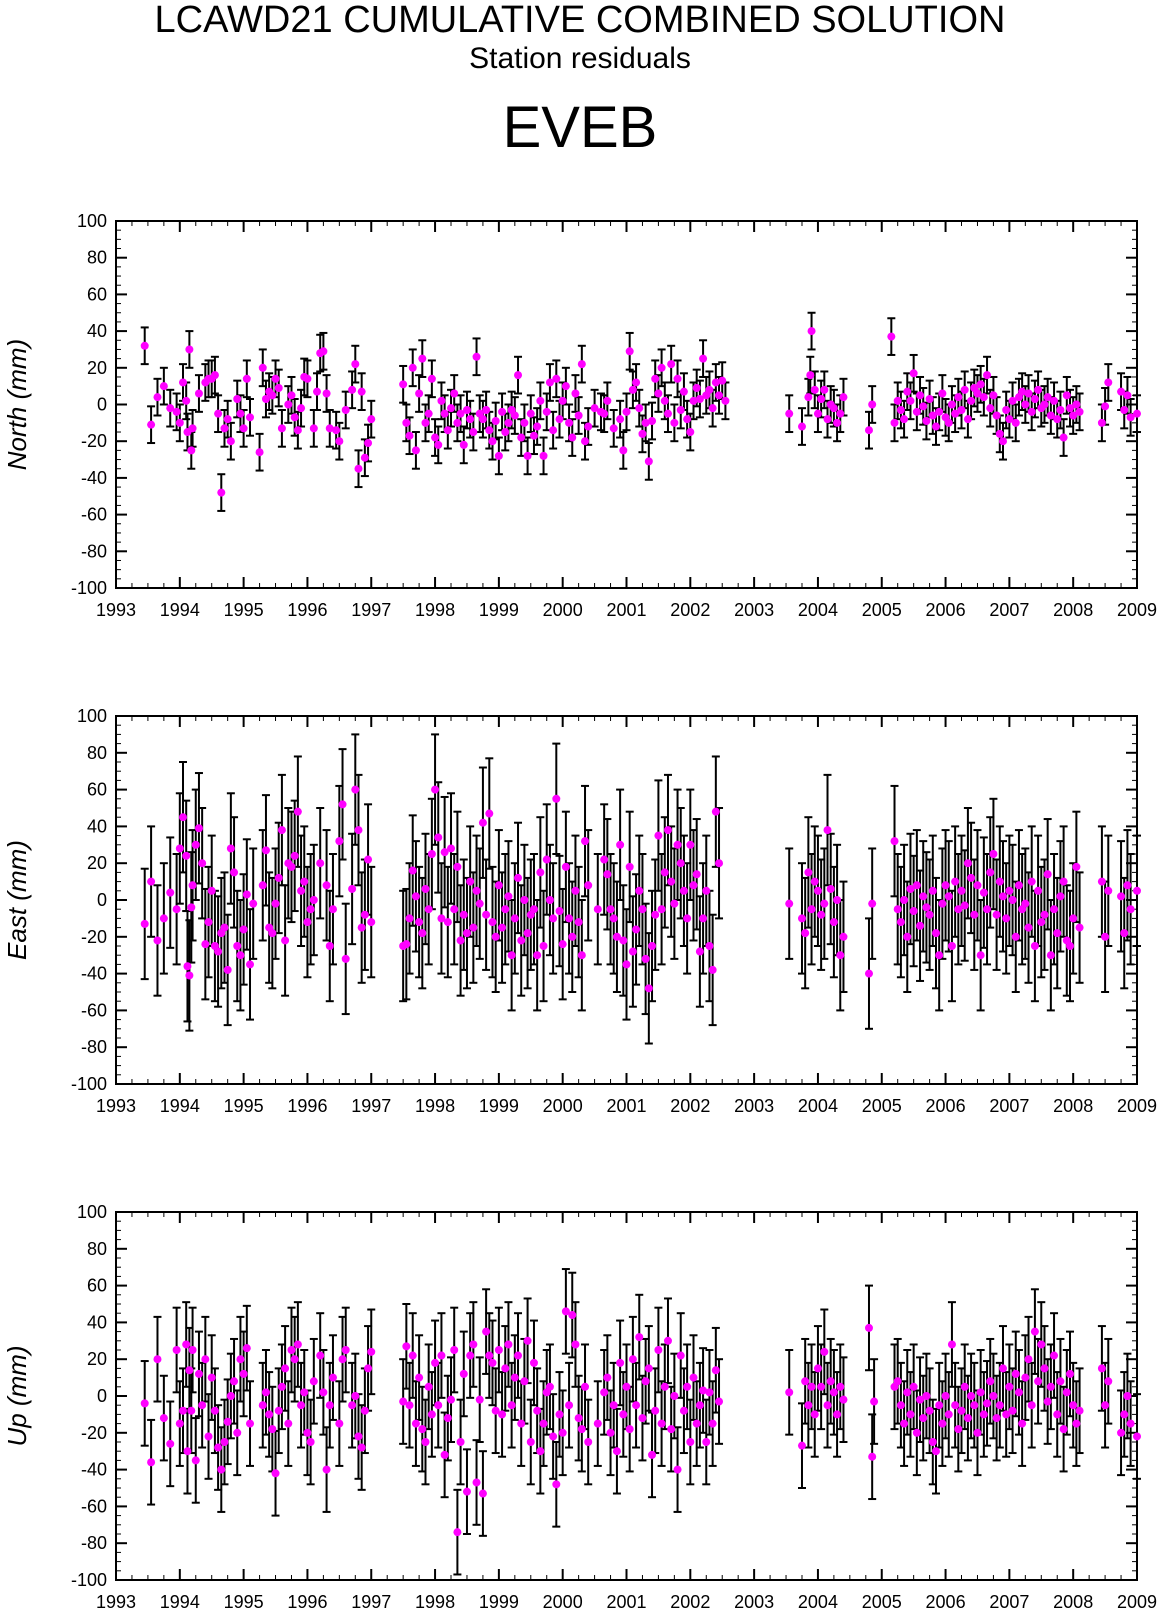 This screenshot has width=1160, height=1621. Describe the element at coordinates (97, 1359) in the screenshot. I see `up-y-tick-label: 20` at that location.